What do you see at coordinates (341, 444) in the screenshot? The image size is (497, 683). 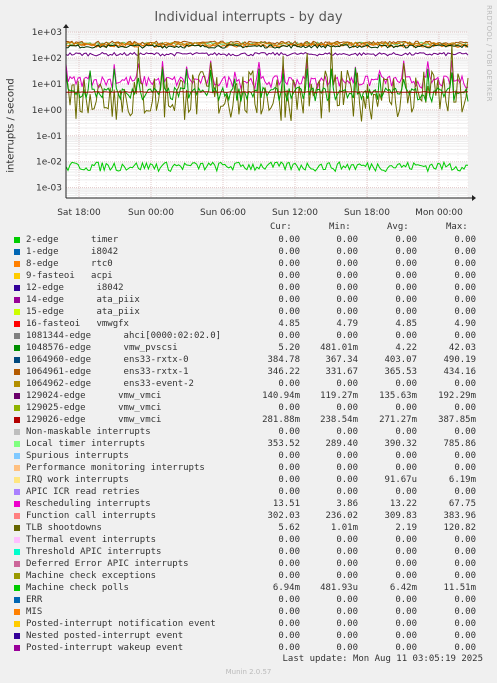 I see `legend-min: 289.40` at bounding box center [341, 444].